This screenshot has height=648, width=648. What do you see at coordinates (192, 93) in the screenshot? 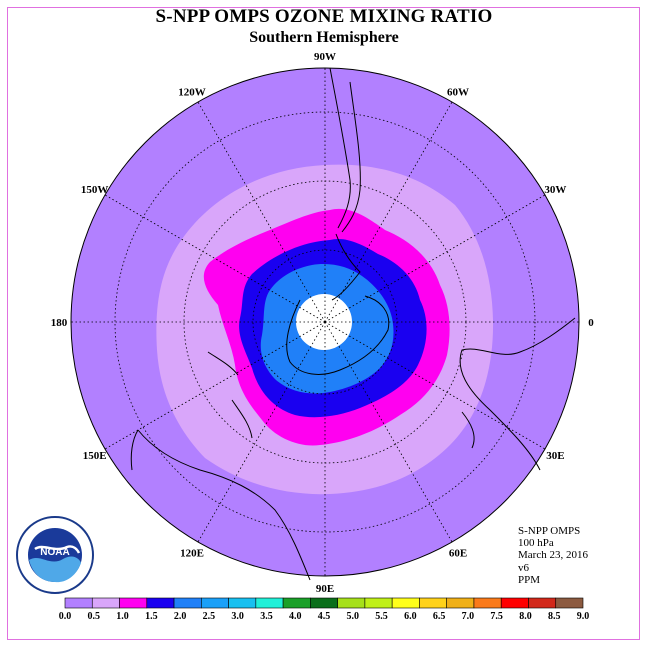
I see `longitude-label: 120W` at bounding box center [192, 93].